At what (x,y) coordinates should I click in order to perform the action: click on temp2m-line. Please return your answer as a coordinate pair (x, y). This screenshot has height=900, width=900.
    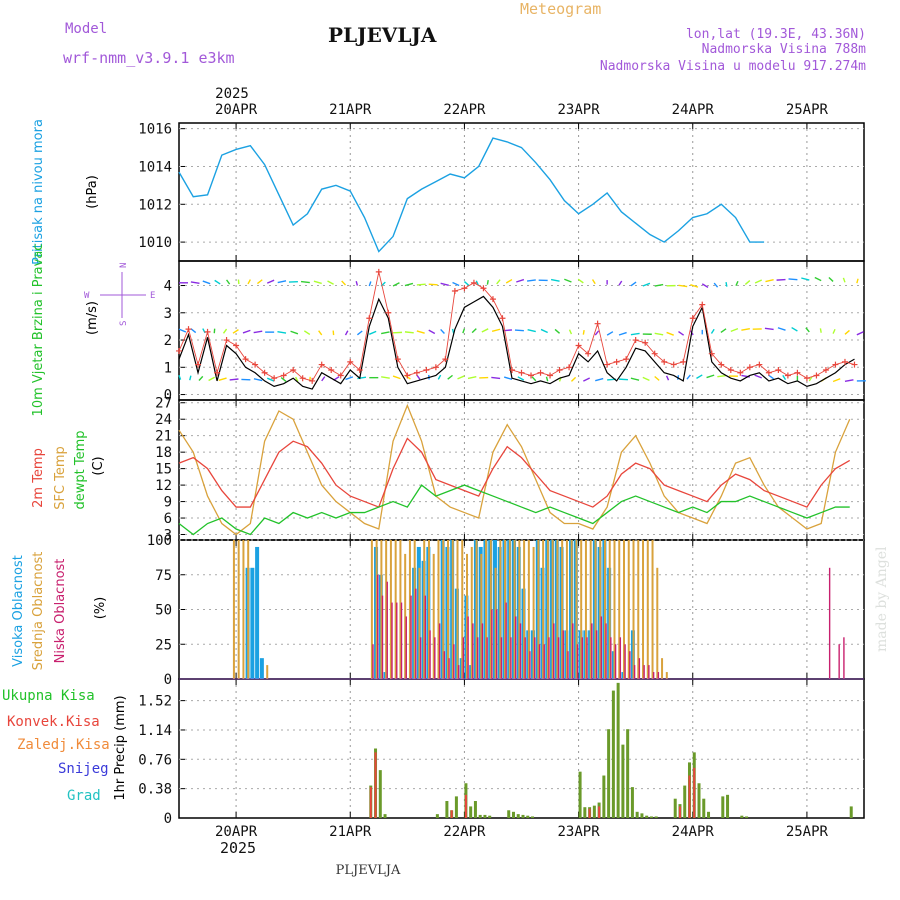
    Looking at the image, I should click on (514, 472).